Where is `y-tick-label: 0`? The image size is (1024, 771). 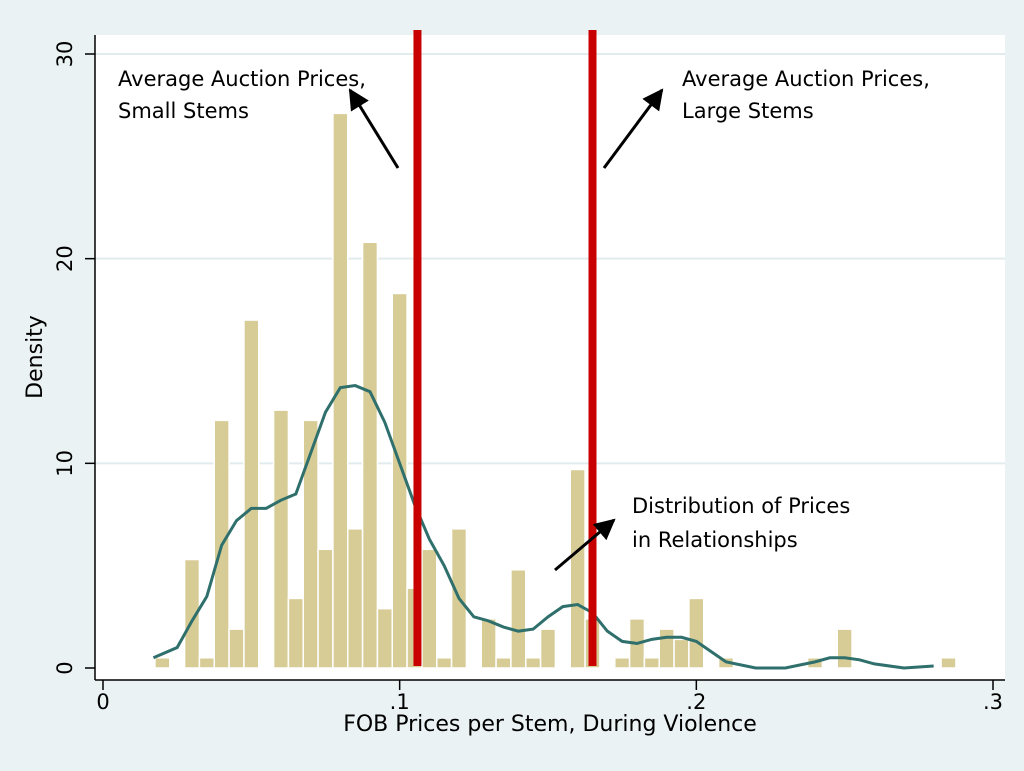 y-tick-label: 0 is located at coordinates (65, 667).